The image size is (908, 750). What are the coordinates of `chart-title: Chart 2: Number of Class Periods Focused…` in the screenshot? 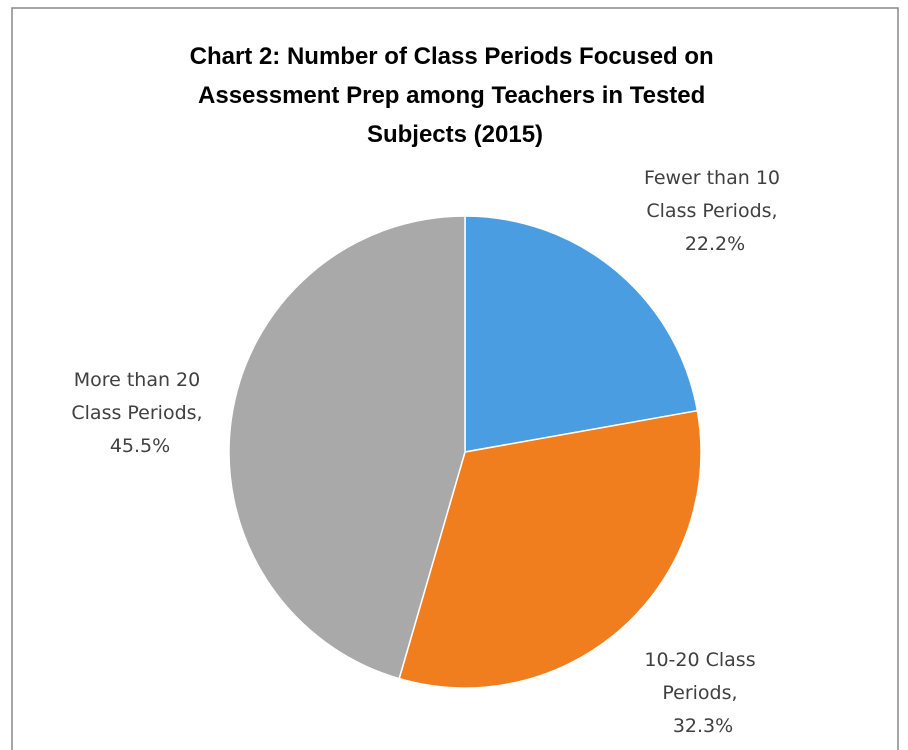 It's located at (455, 95).